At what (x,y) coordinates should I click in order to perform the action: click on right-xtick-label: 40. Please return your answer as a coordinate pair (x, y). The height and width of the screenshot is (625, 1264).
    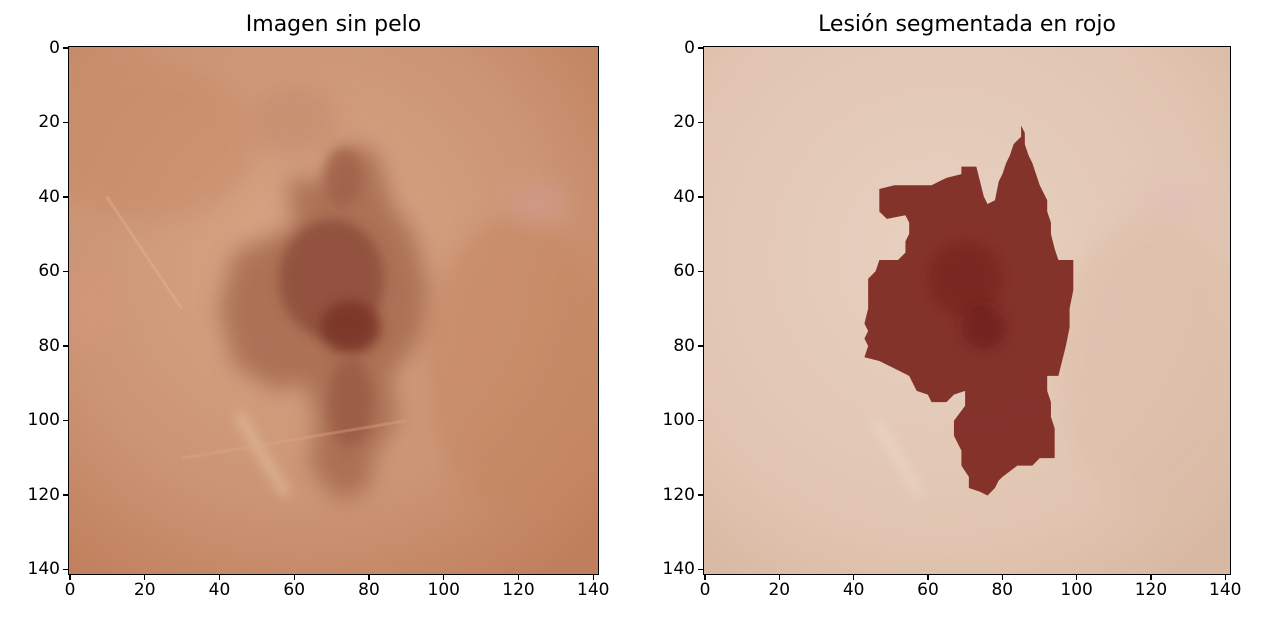
    Looking at the image, I should click on (853, 590).